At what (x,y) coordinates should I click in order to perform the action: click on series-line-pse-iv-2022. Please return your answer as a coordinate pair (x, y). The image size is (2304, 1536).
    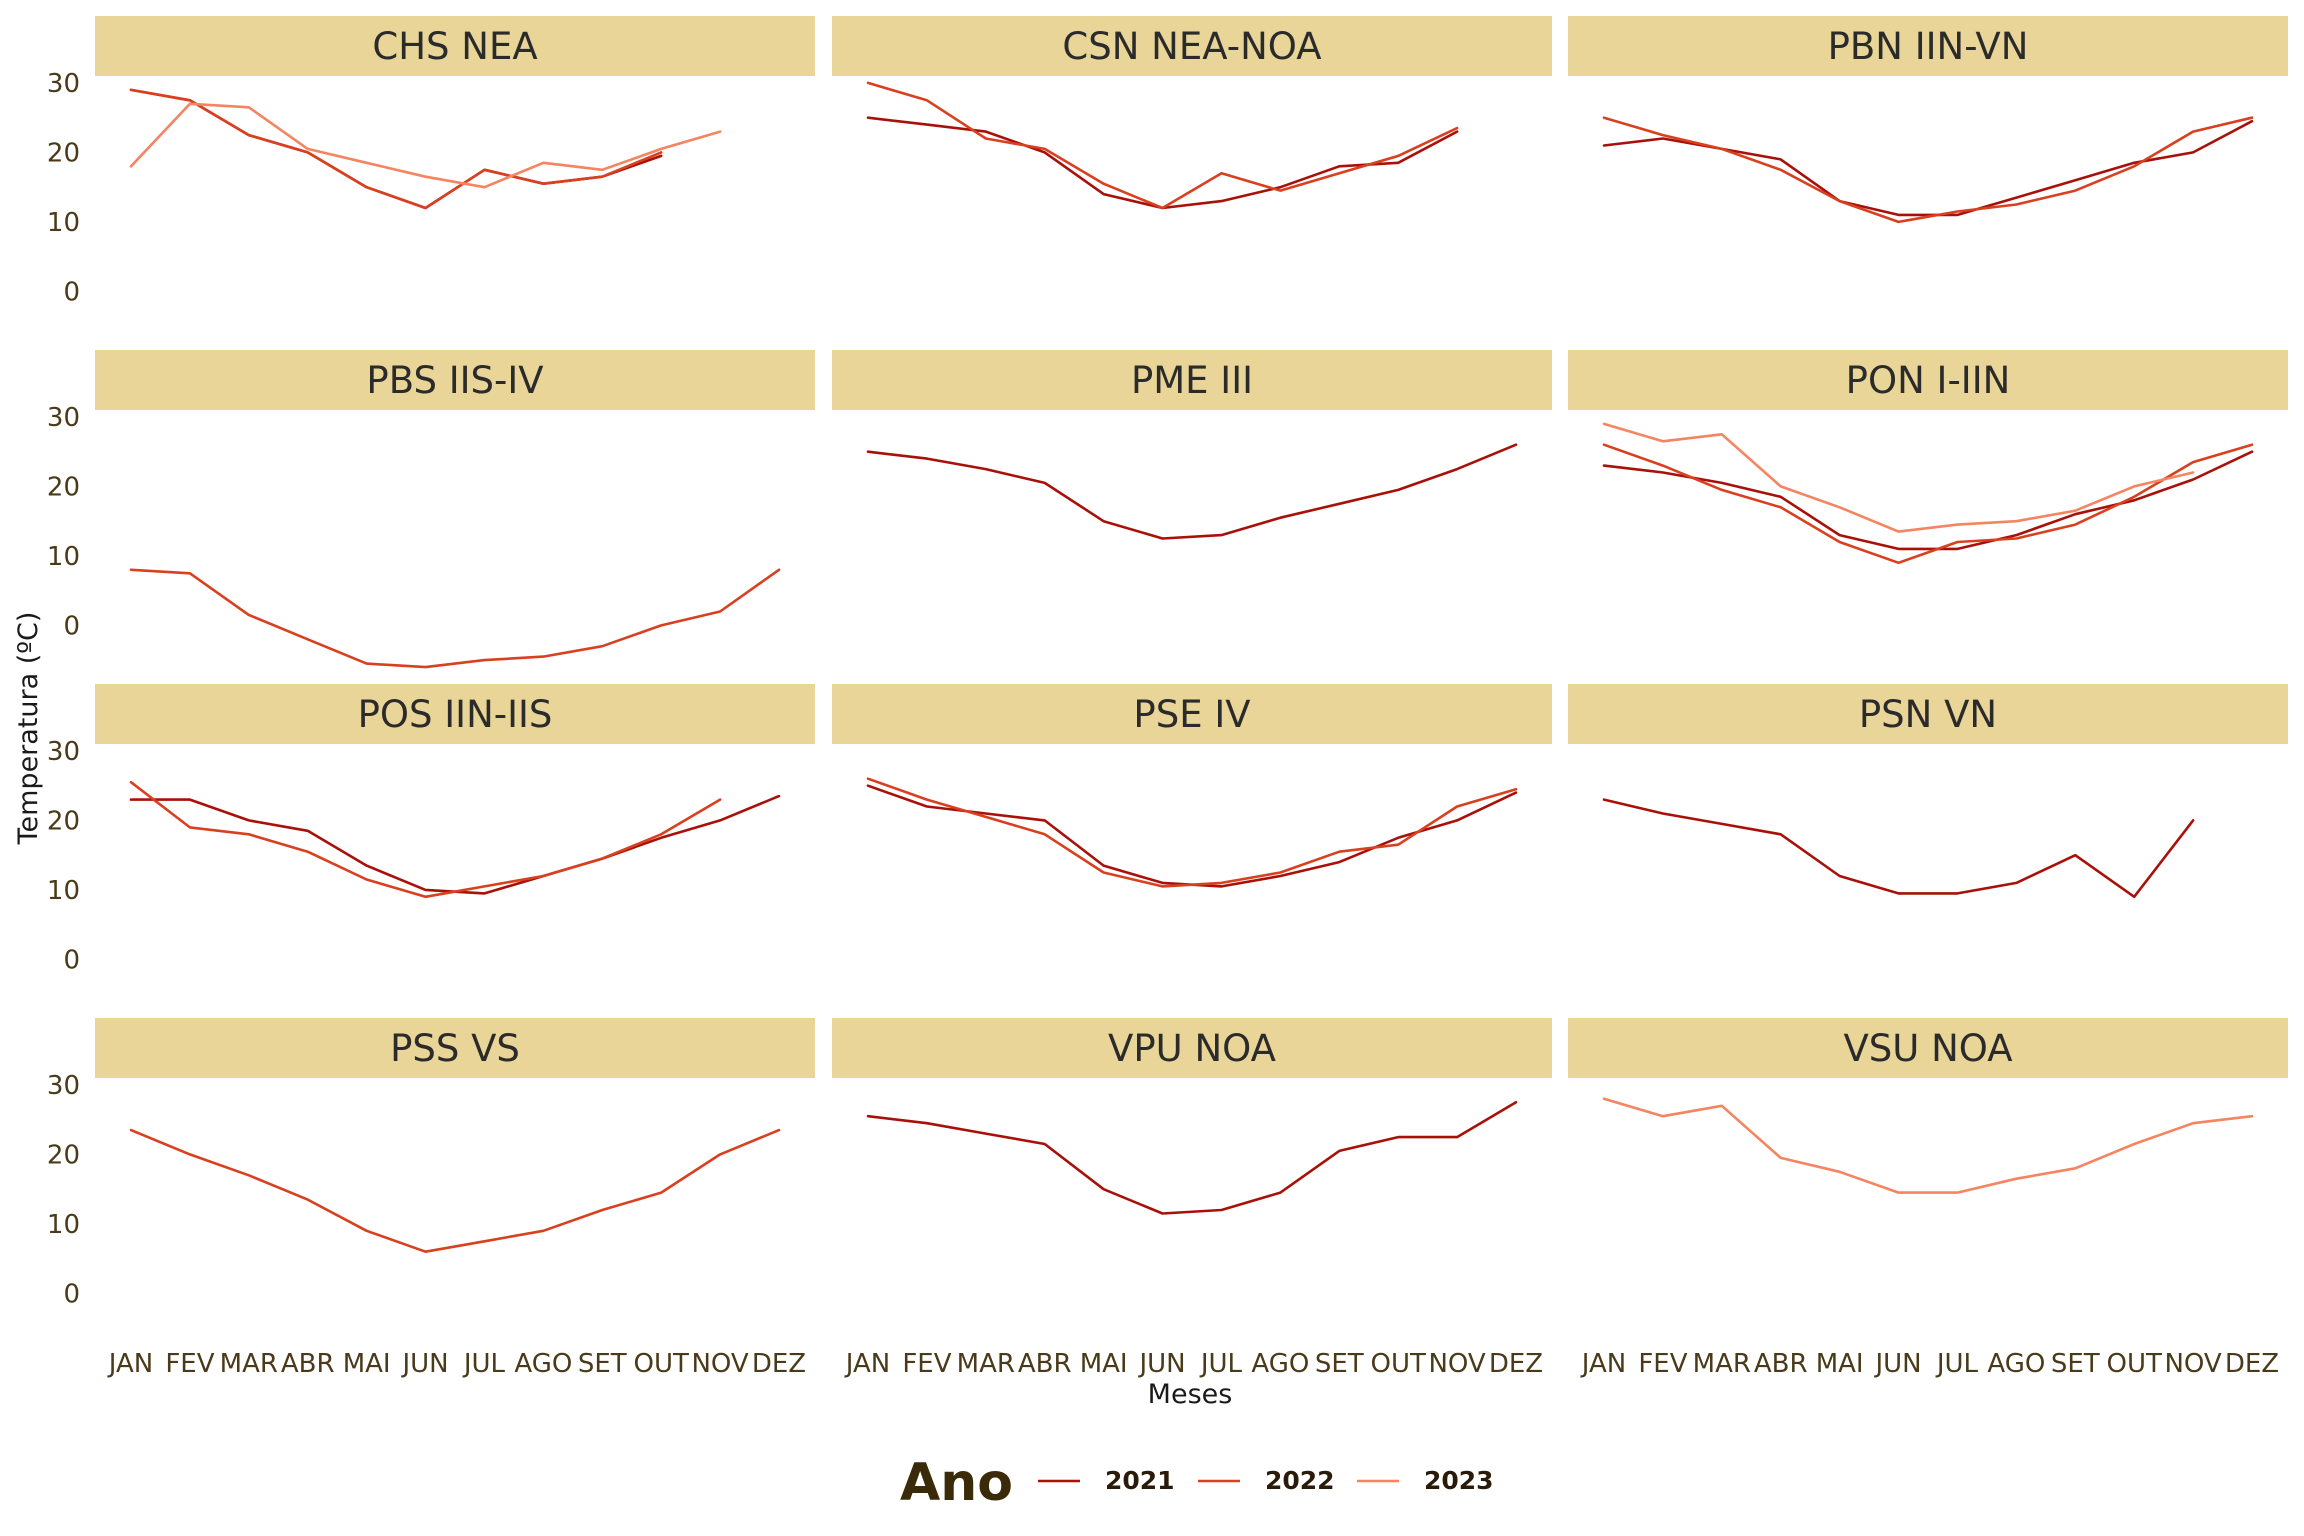
    Looking at the image, I should click on (1192, 832).